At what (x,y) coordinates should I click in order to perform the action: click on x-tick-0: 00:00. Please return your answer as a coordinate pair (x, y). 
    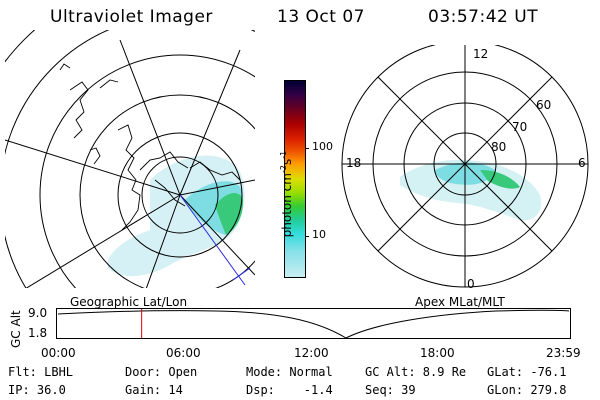
    Looking at the image, I should click on (58, 353).